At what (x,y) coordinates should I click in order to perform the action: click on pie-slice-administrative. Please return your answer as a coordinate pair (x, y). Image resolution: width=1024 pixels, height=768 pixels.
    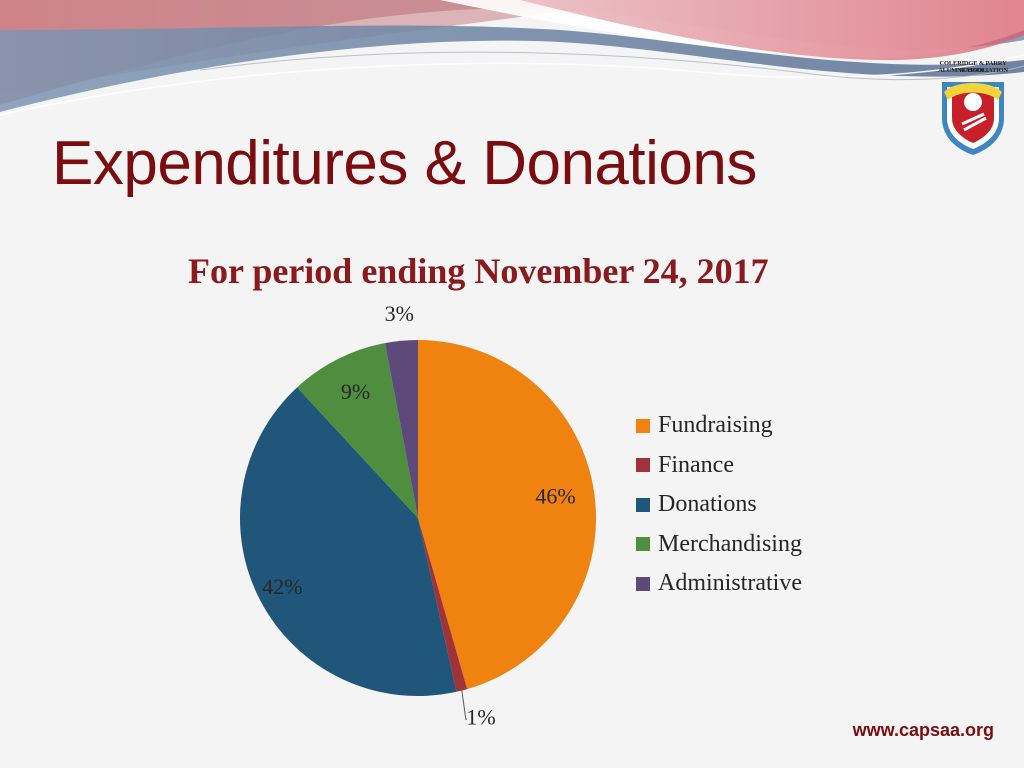
    Looking at the image, I should click on (401, 429).